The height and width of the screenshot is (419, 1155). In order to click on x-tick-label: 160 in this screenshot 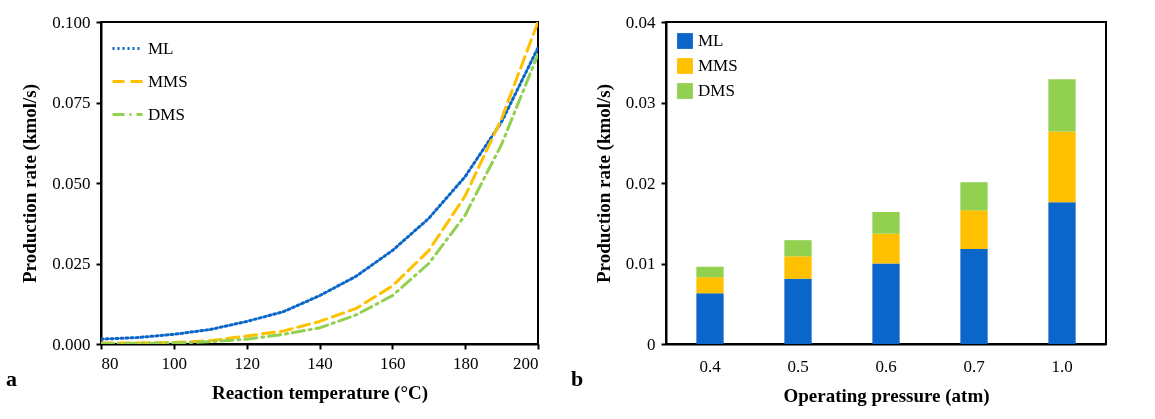, I will do `click(393, 363)`.